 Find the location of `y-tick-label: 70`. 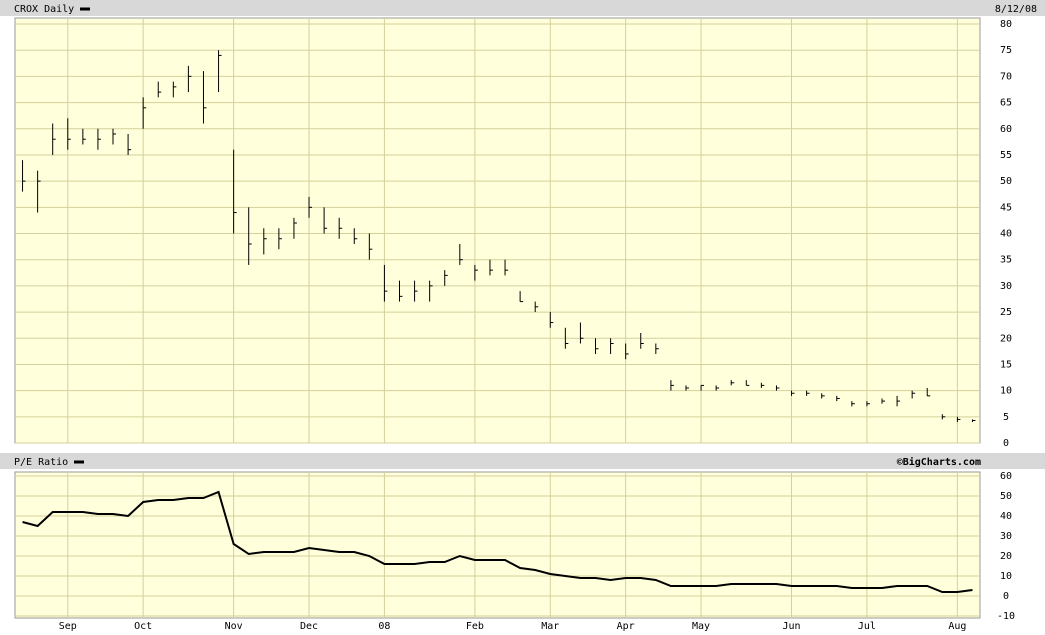

y-tick-label: 70 is located at coordinates (1006, 76).